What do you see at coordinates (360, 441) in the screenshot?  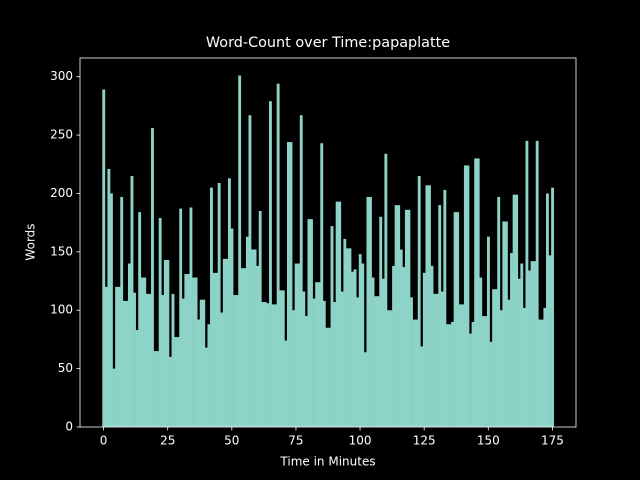 I see `x-tick-label: 100` at bounding box center [360, 441].